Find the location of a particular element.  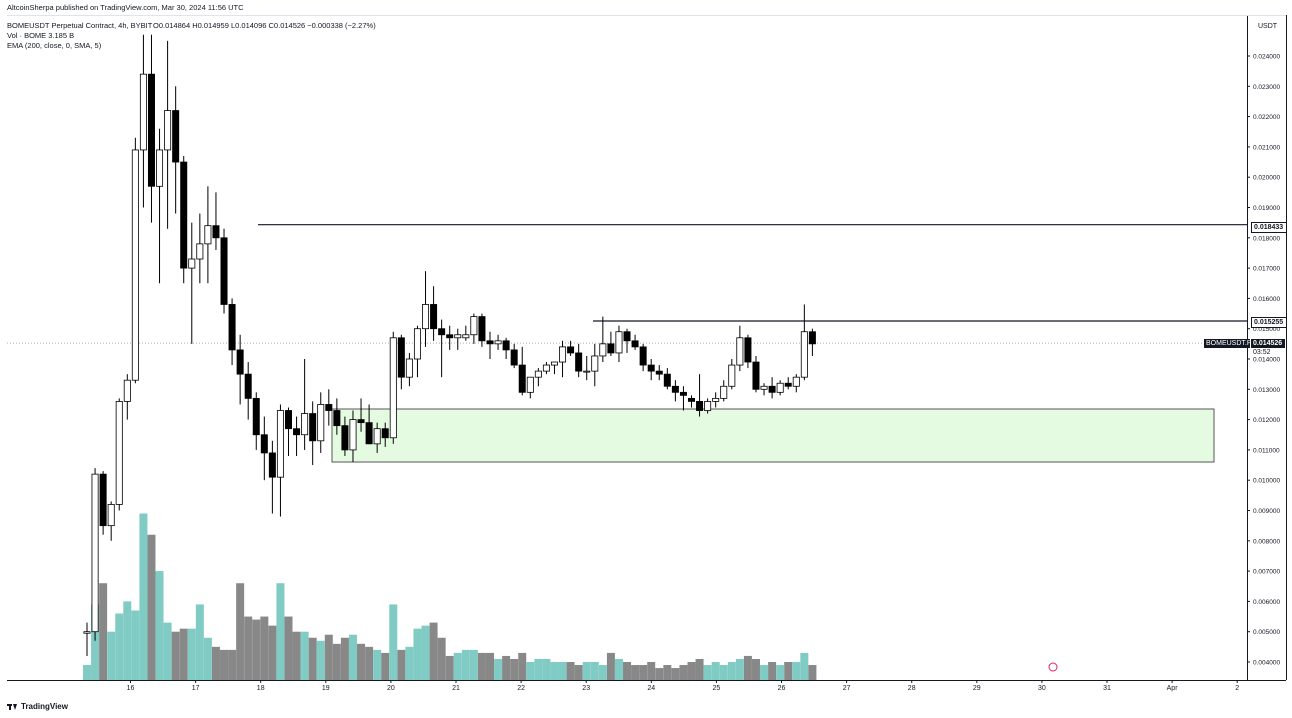

ema-legend: EMA (200, close, 0, SMA, 5) is located at coordinates (54, 45).